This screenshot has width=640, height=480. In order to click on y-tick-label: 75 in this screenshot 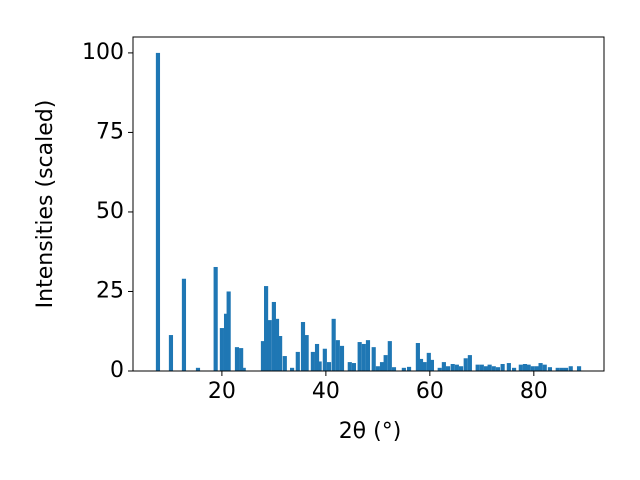, I will do `click(110, 131)`.